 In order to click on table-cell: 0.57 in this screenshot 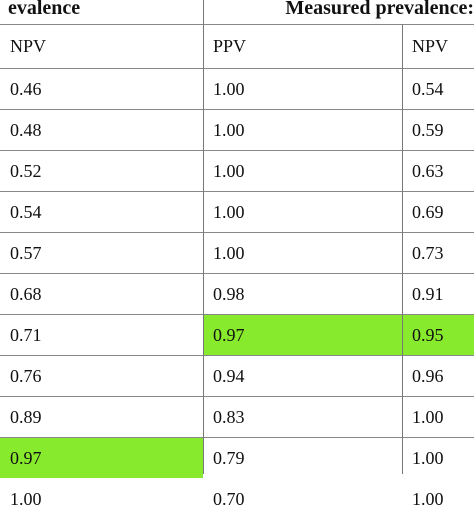, I will do `click(26, 253)`.